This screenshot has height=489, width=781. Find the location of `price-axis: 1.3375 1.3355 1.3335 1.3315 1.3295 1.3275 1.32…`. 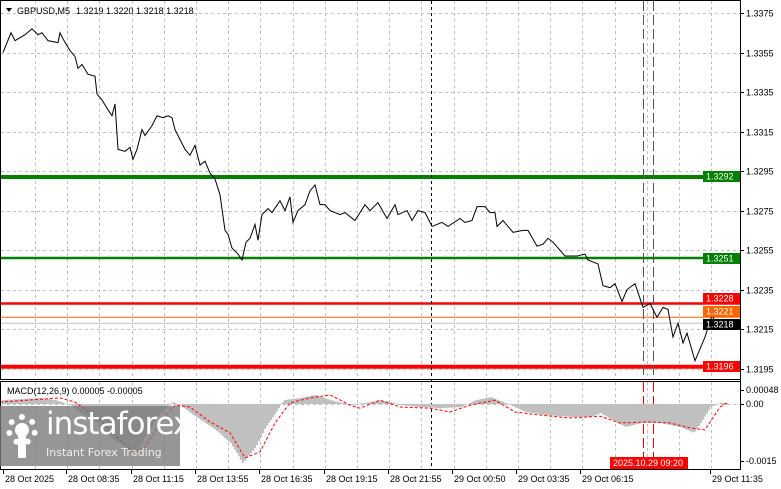

price-axis: 1.3375 1.3355 1.3335 1.3315 1.3295 1.3275 1.32… is located at coordinates (759, 235).